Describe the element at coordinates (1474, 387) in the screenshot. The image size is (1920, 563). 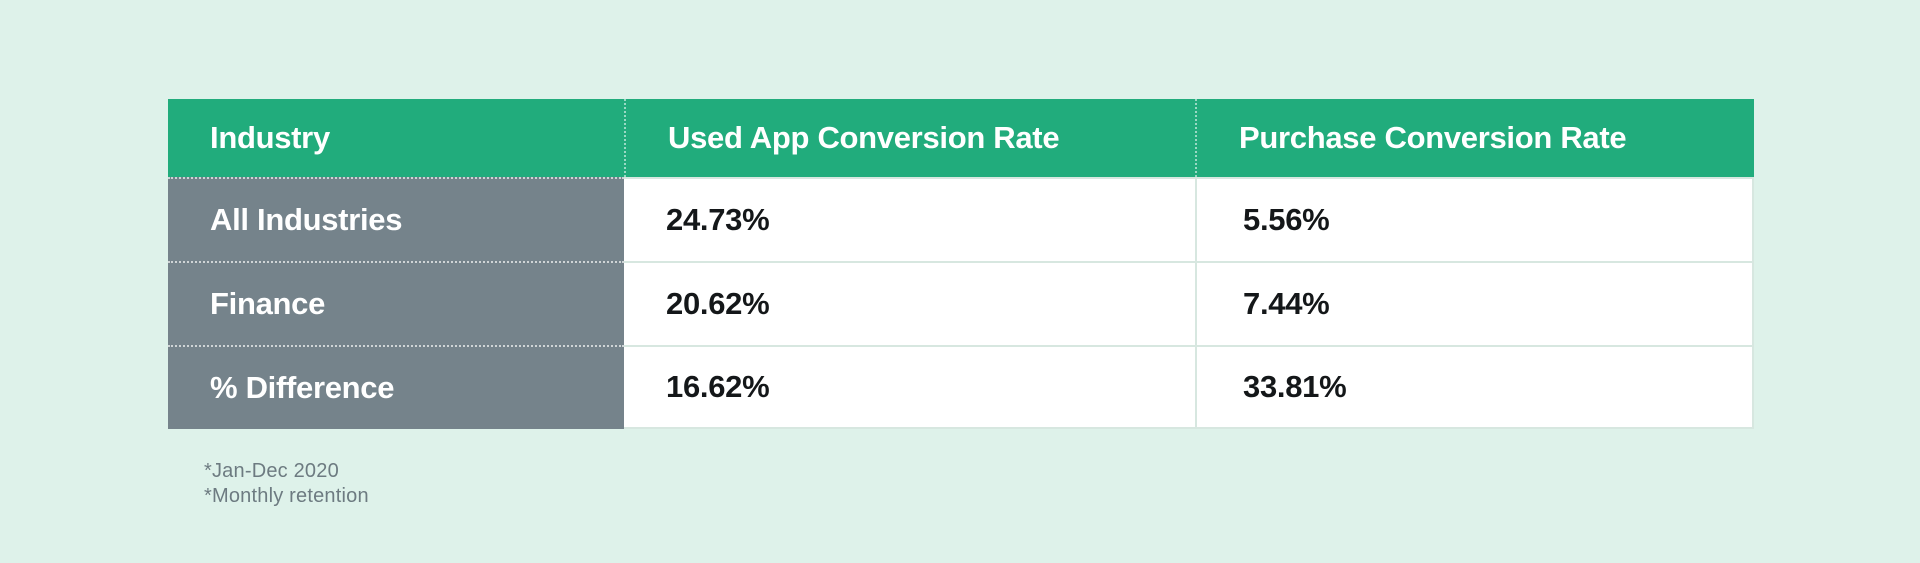
I see `cell-difference-purchase-rate: 33.81%` at that location.